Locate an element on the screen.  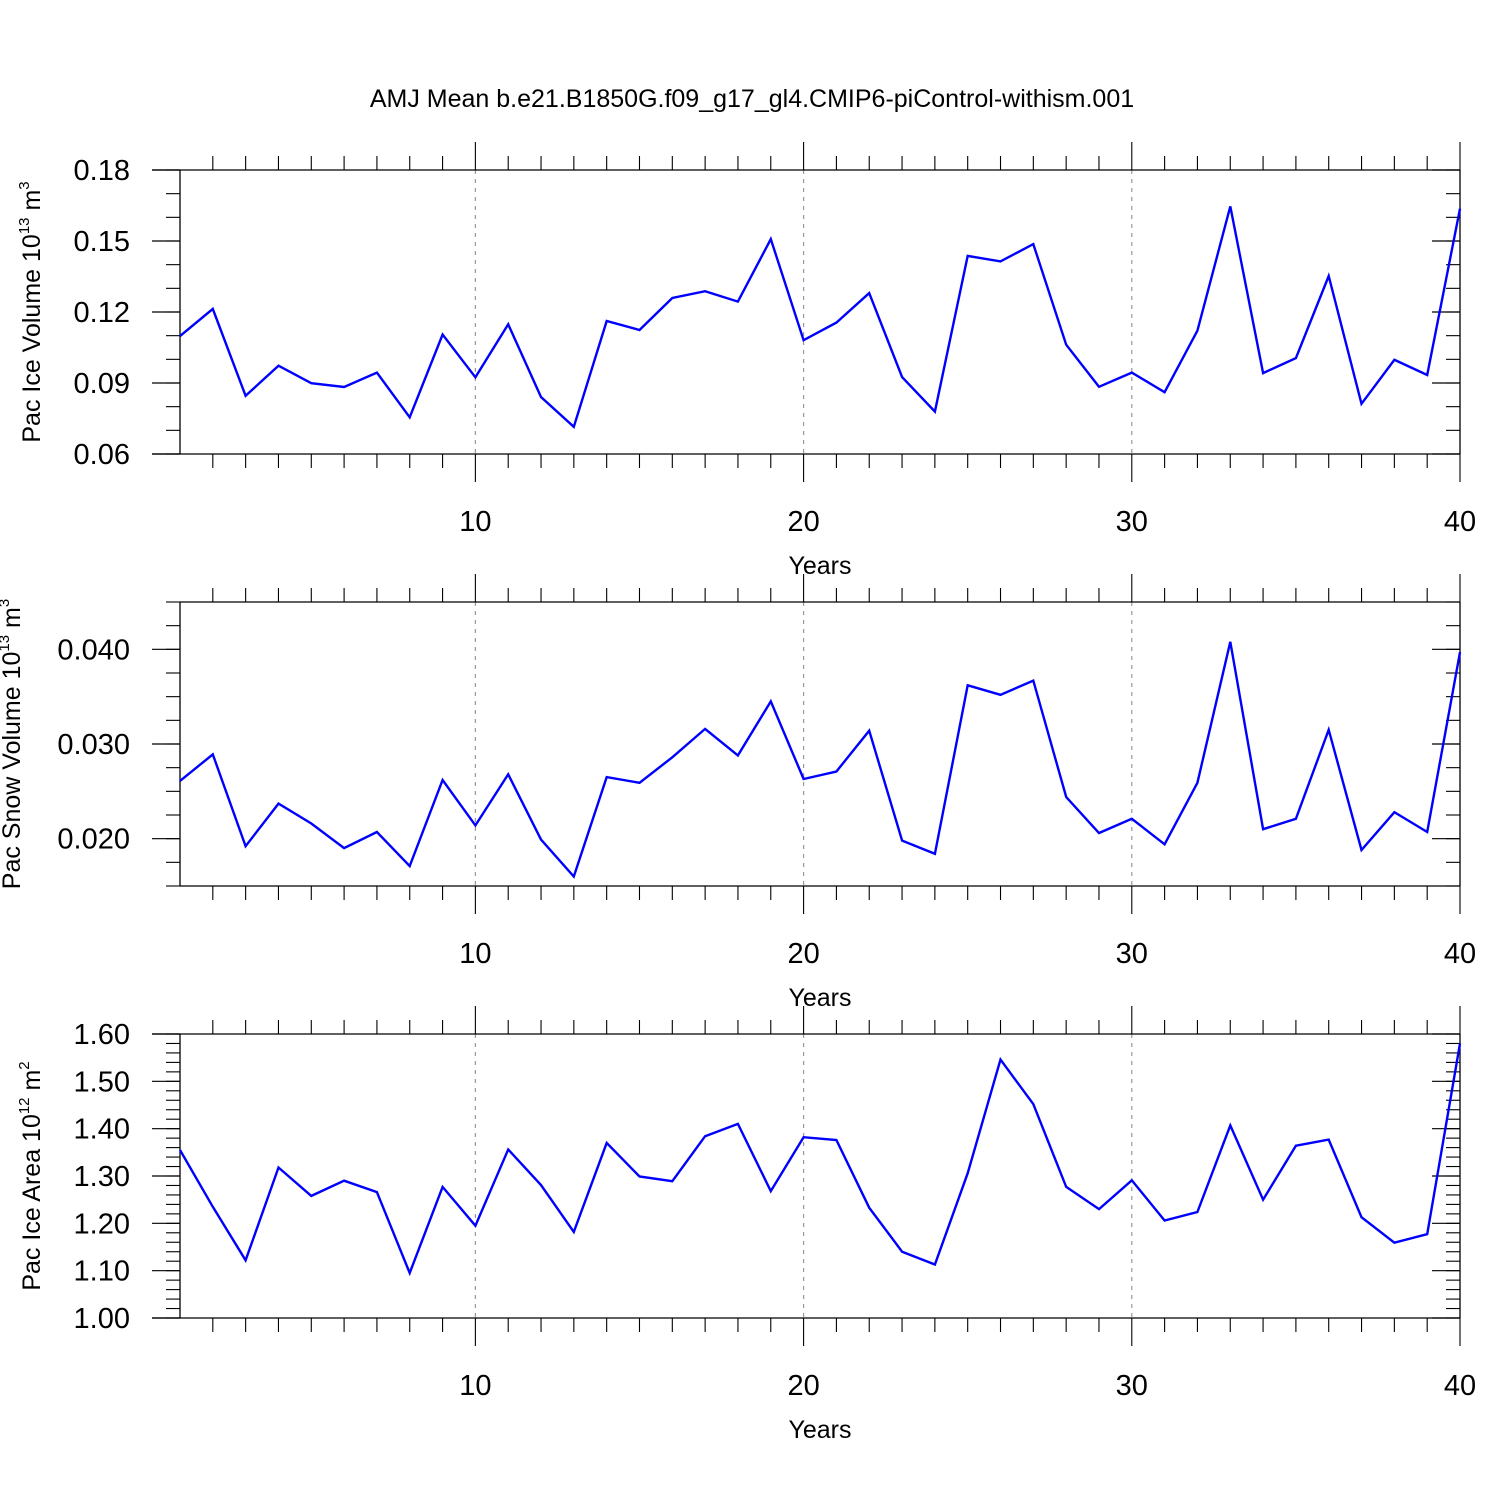
y-tick-label: 0.12 is located at coordinates (102, 313).